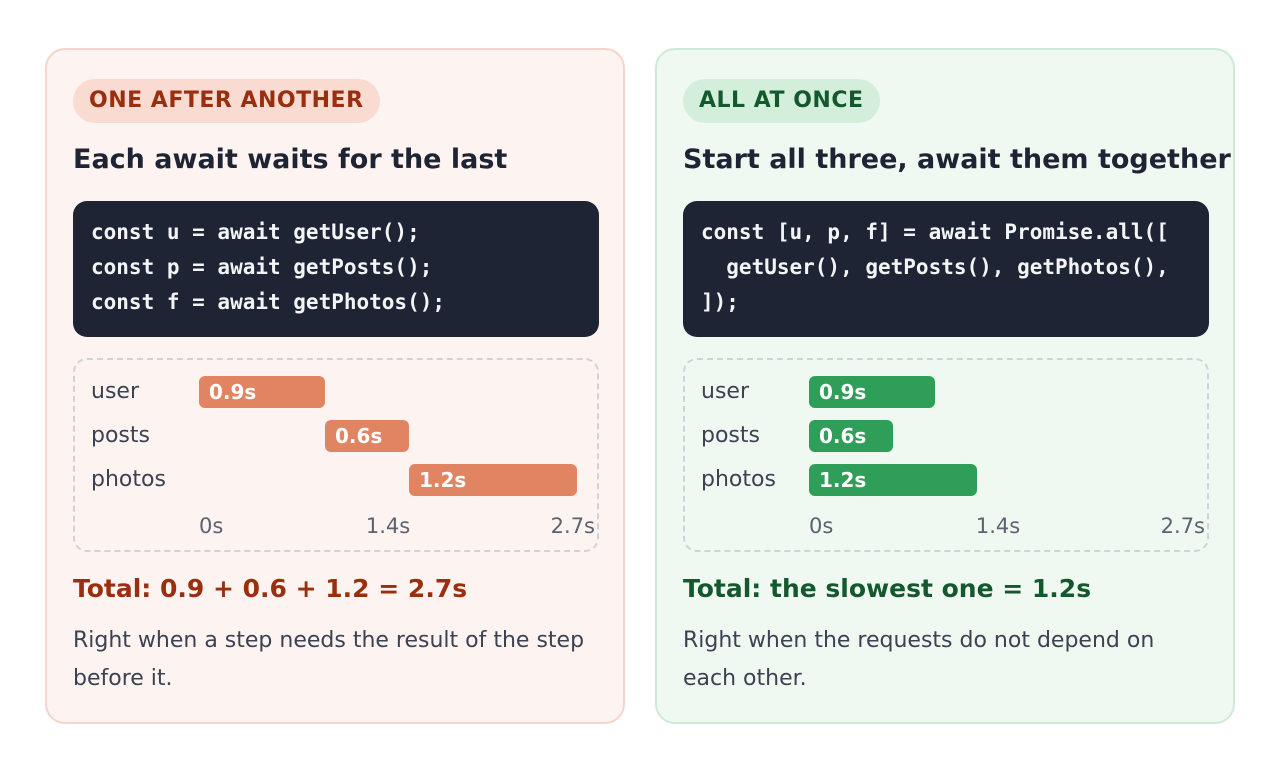 The height and width of the screenshot is (778, 1280). I want to click on parallel-total: Total: the slowest one = 1.2s, so click(887, 588).